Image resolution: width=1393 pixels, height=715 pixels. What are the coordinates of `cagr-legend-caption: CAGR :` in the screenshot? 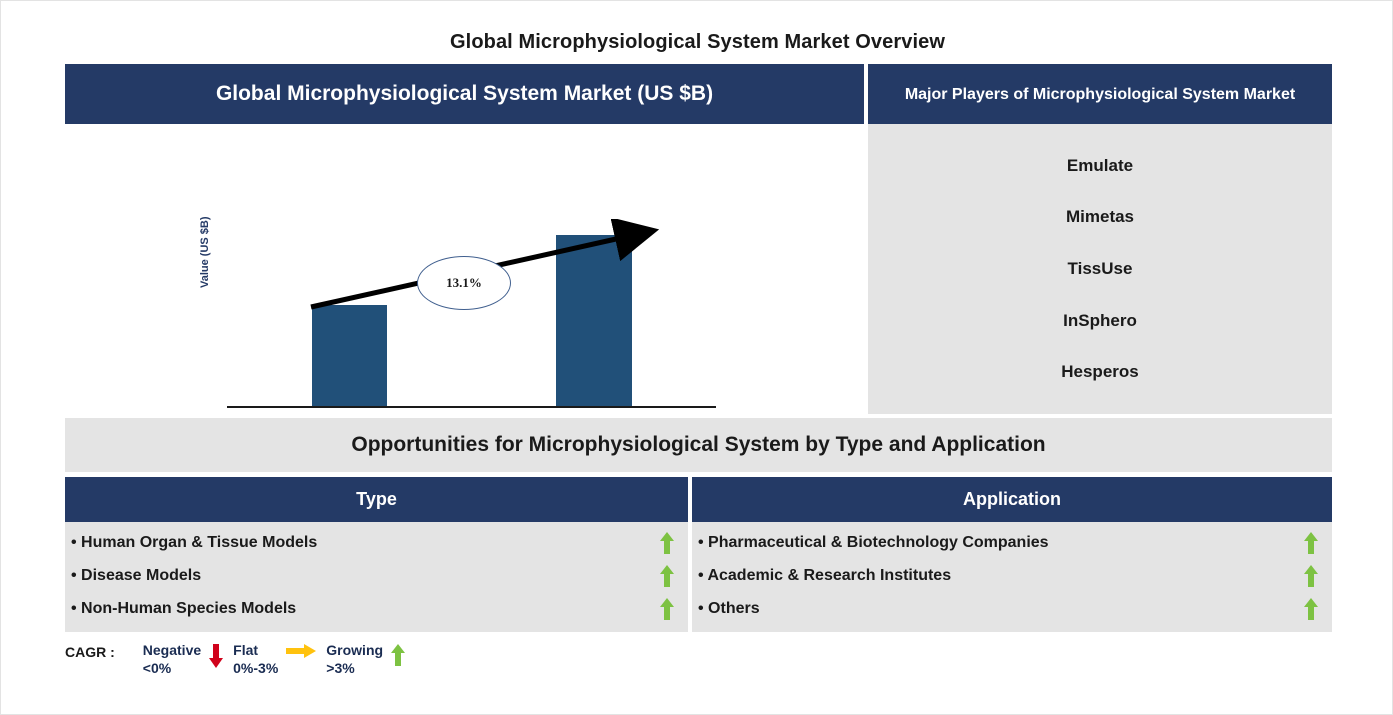 It's located at (90, 652).